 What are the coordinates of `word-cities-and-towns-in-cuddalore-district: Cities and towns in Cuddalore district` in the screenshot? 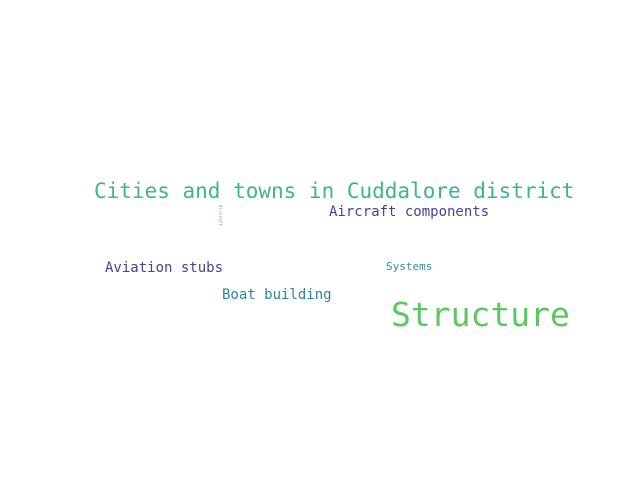 It's located at (334, 191).